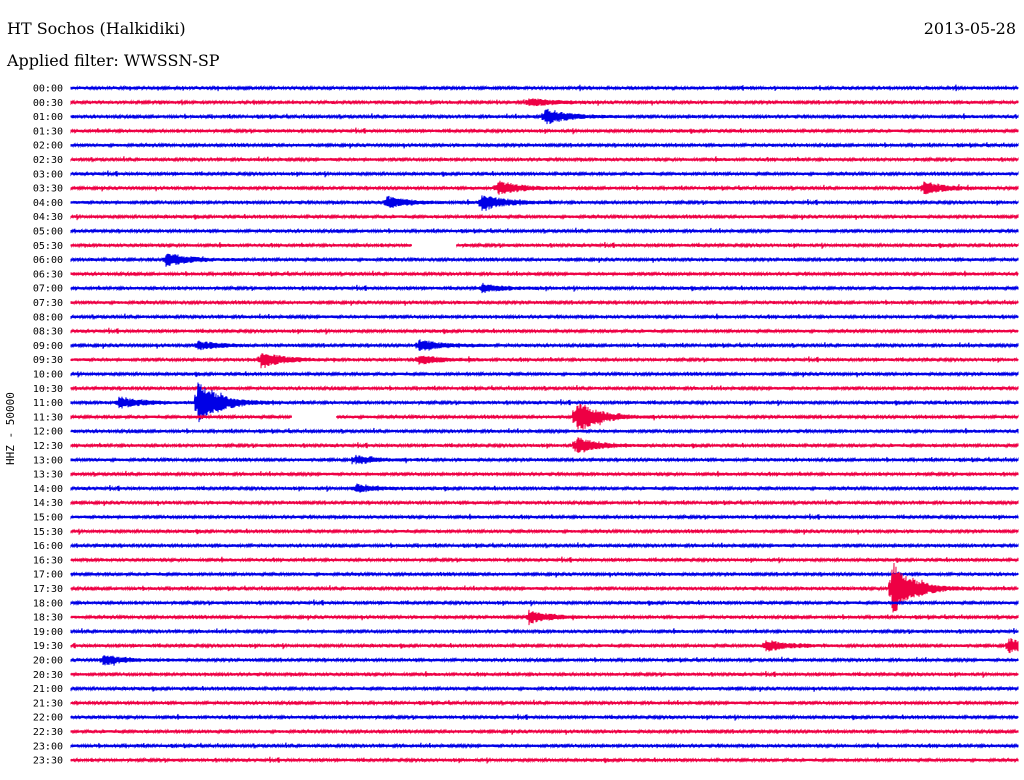 The height and width of the screenshot is (780, 1024). I want to click on time-tick-label: 02:00, so click(48, 146).